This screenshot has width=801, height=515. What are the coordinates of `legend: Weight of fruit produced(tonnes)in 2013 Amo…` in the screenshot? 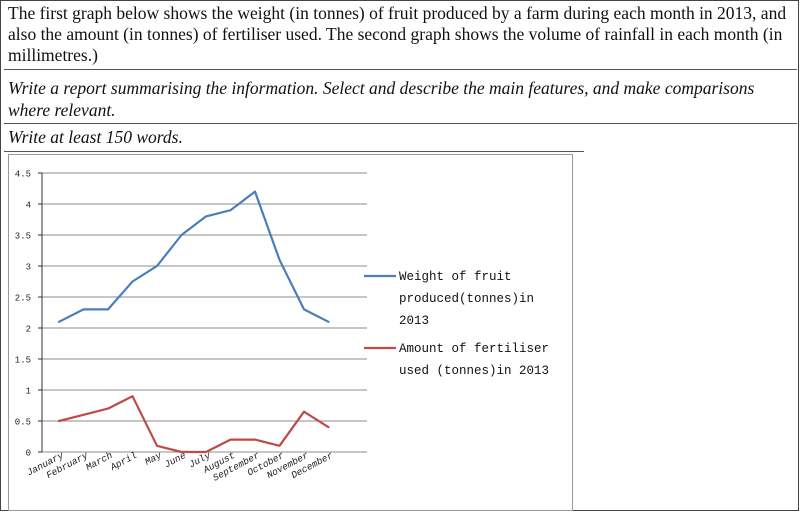 It's located at (456, 324).